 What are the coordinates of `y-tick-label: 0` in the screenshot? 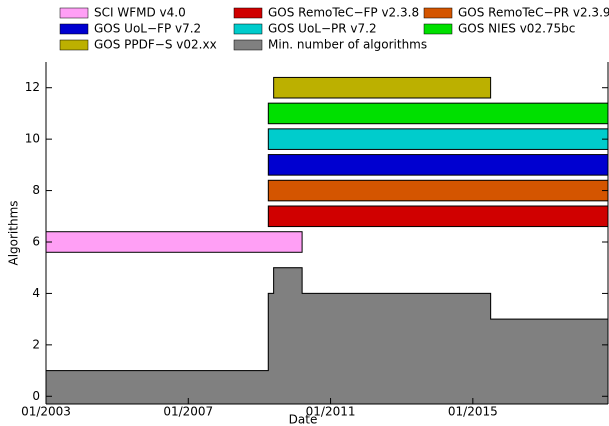 It's located at (36, 396).